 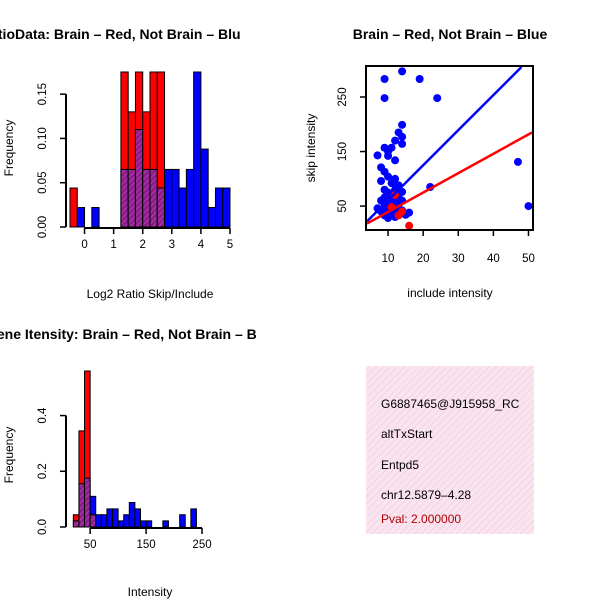 I want to click on intensity-scatter-frame, so click(x=449, y=148).